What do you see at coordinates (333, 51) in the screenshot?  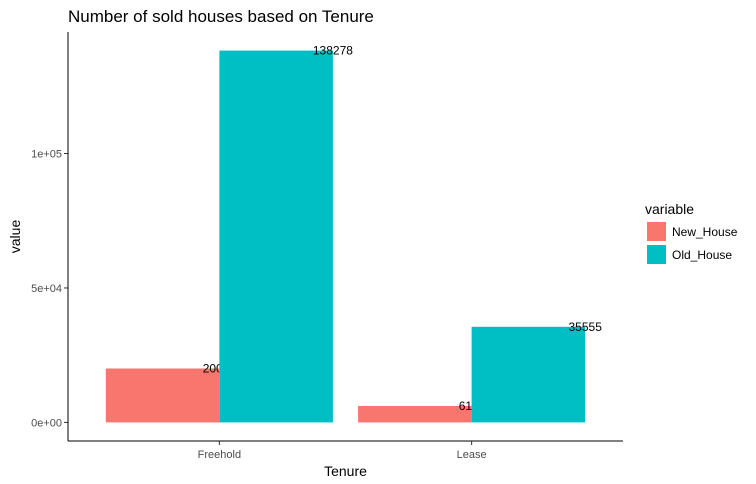 I see `data-label: 138278` at bounding box center [333, 51].